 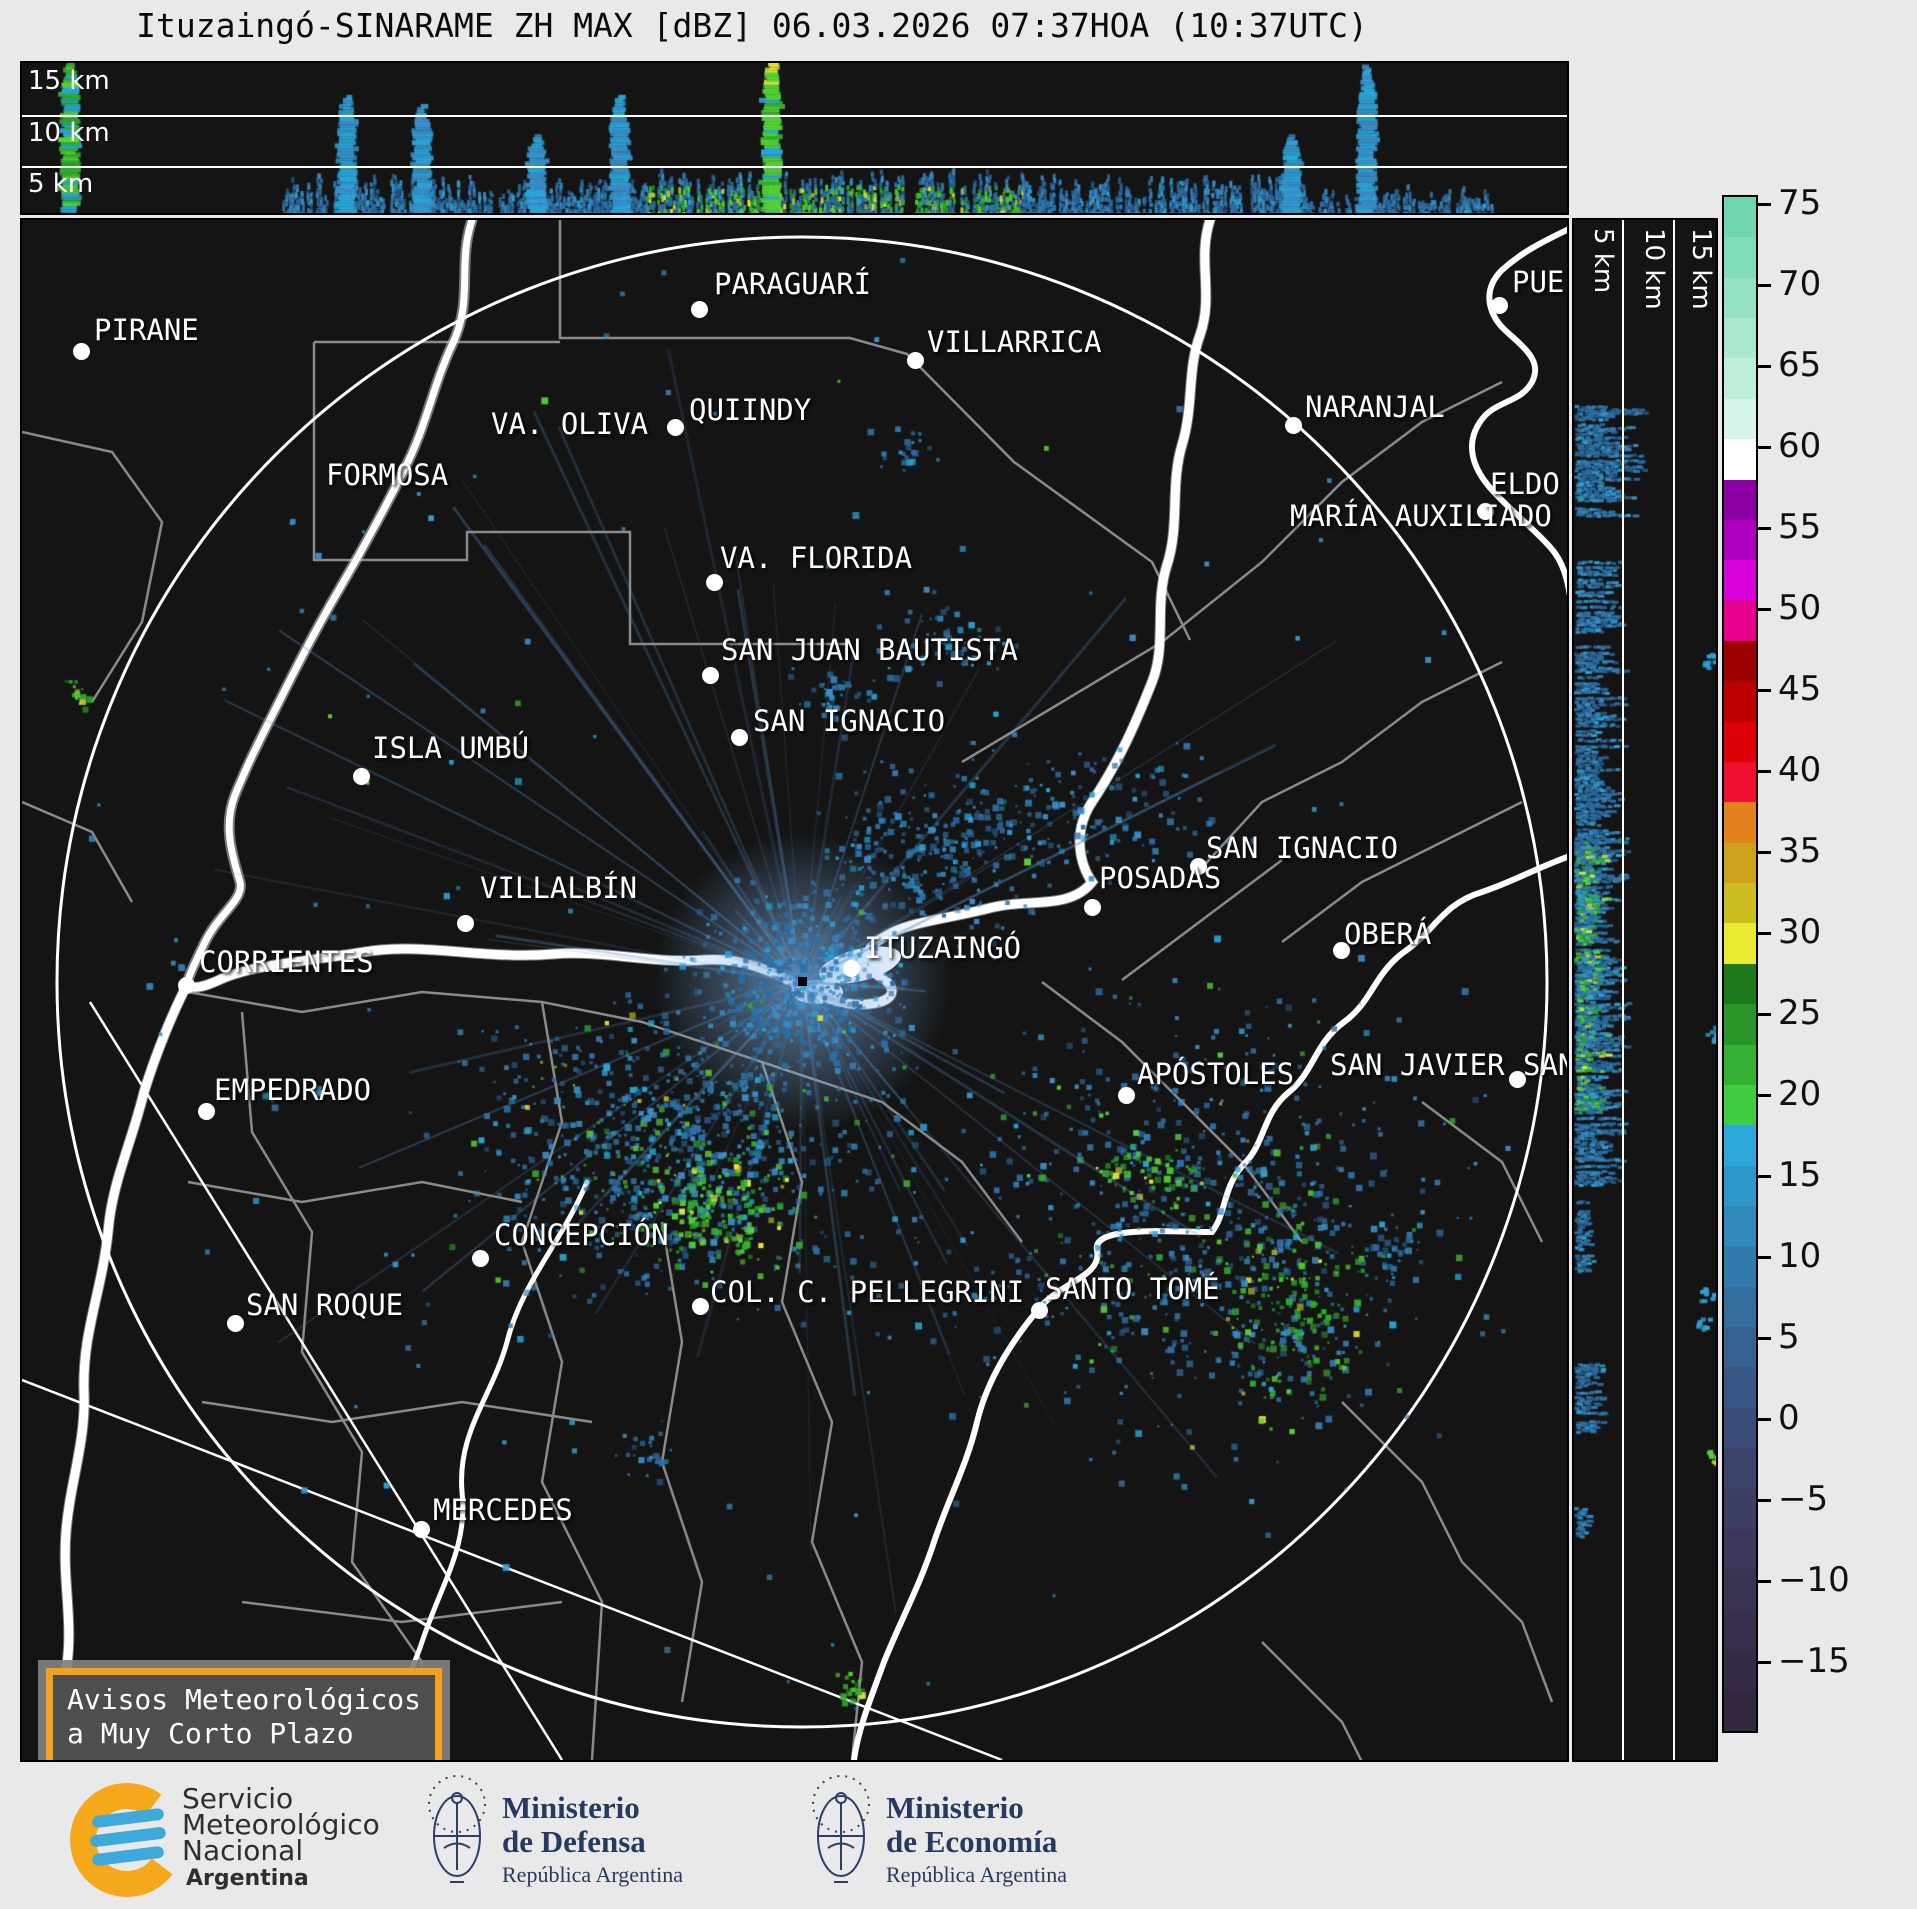 I want to click on city-label: ITUZAINGÓ, so click(x=943, y=948).